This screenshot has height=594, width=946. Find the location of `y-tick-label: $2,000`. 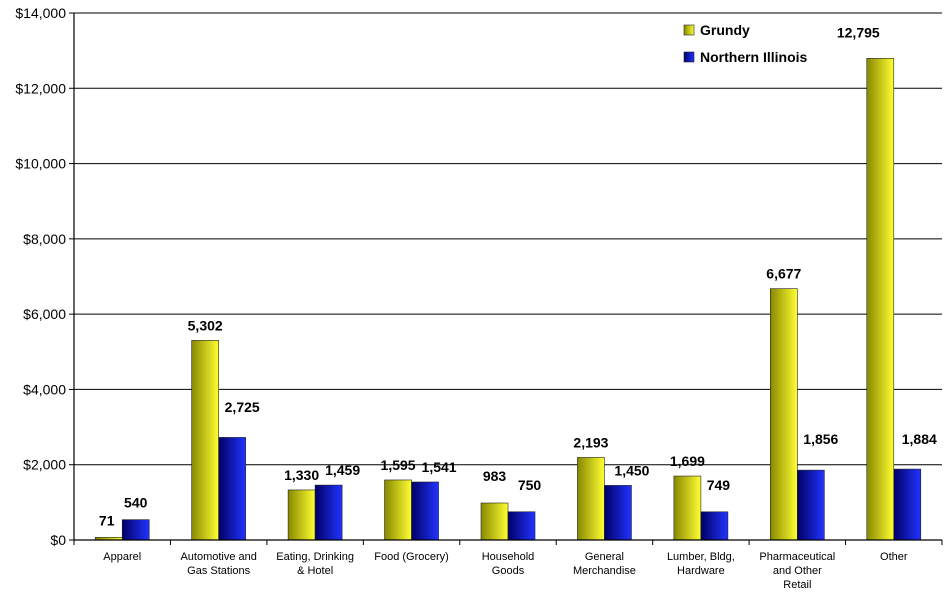

y-tick-label: $2,000 is located at coordinates (44, 465).